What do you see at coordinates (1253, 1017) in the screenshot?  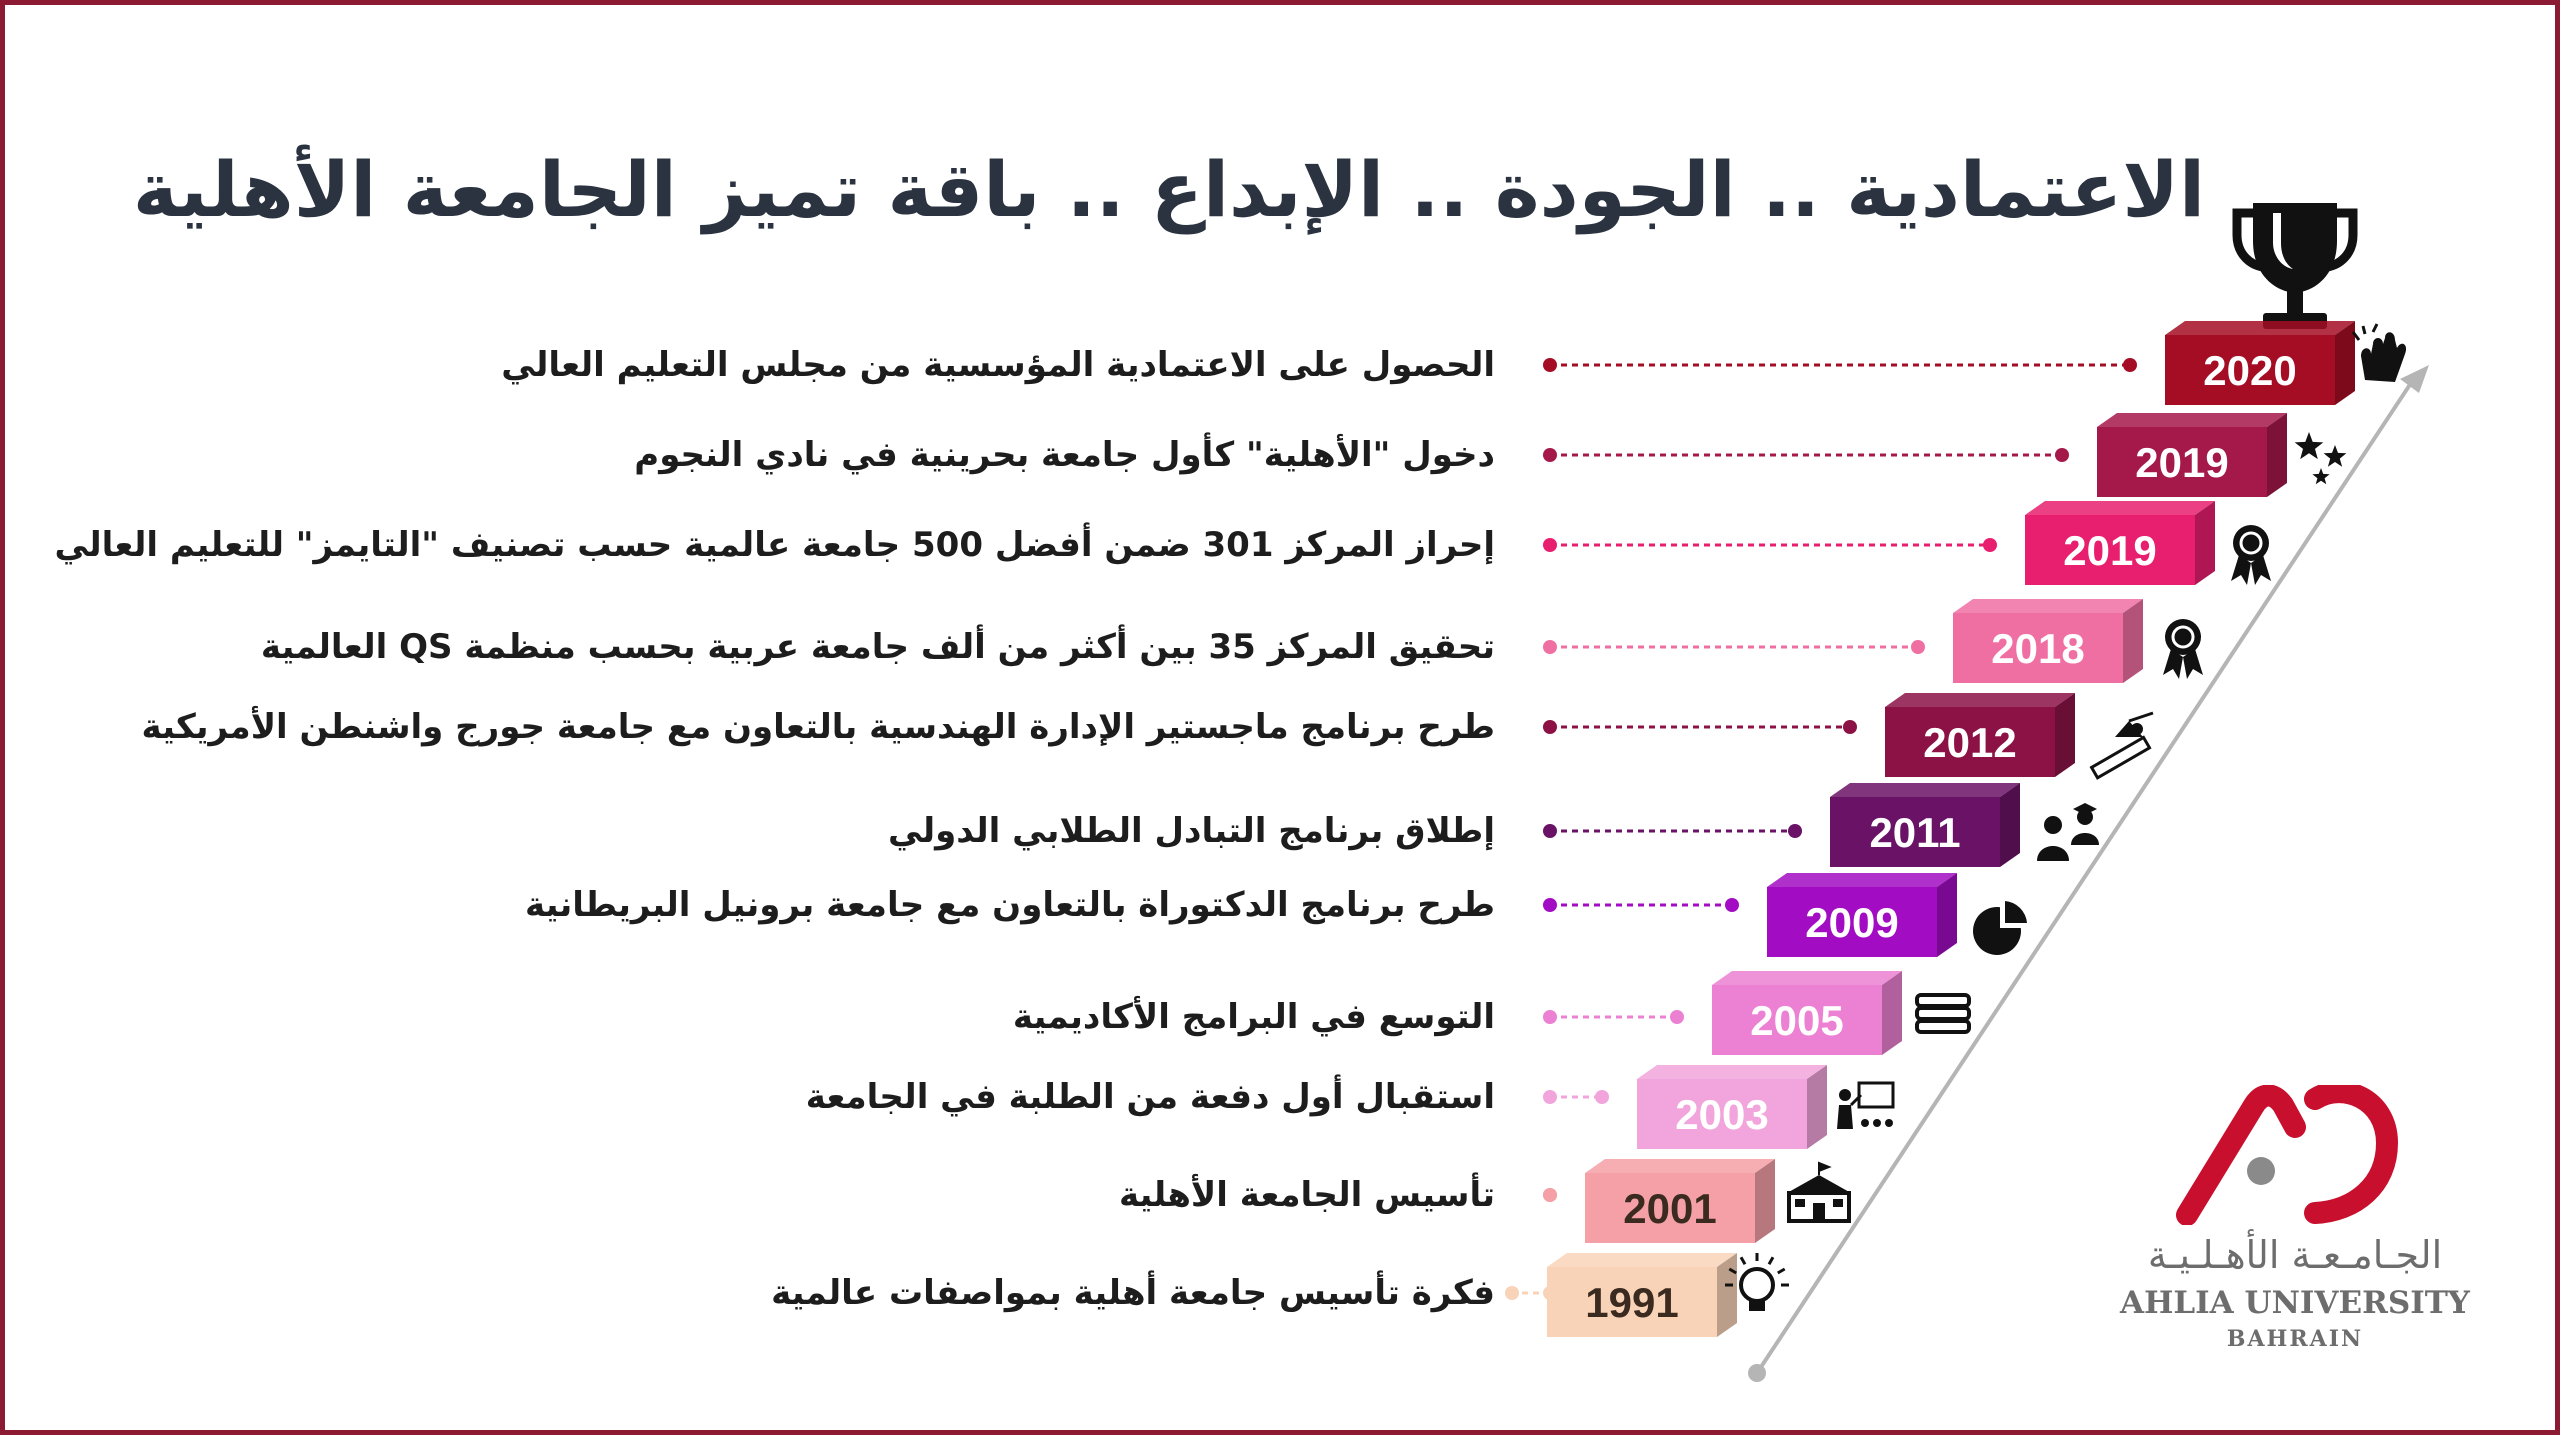 I see `timeline-item-label: التوسع في البرامج الأكاديمية` at bounding box center [1253, 1017].